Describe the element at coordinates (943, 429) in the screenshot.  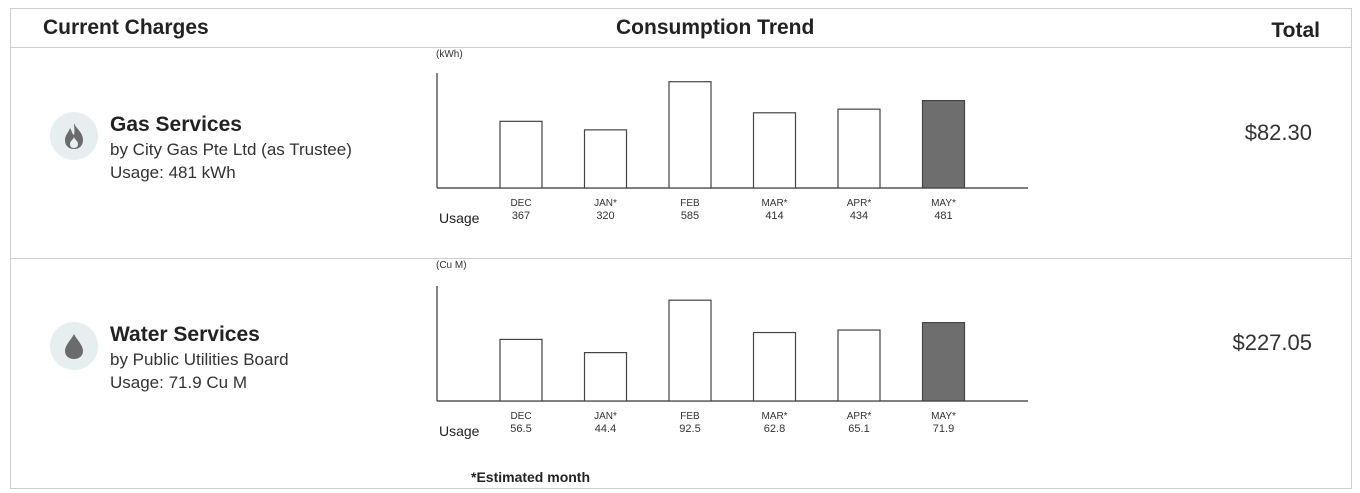
I see `usage-value-label: 71.9` at that location.